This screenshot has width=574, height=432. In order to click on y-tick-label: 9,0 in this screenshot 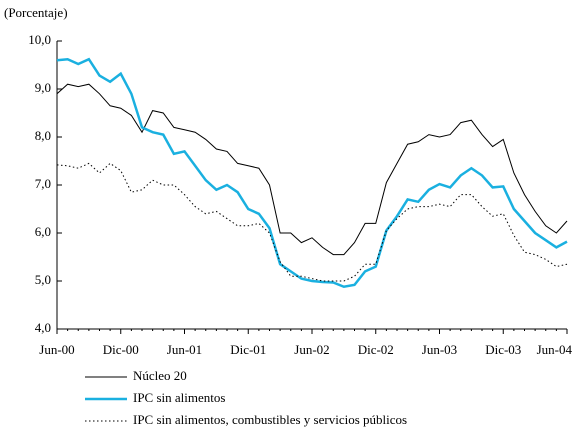, I will do `click(43, 87)`.